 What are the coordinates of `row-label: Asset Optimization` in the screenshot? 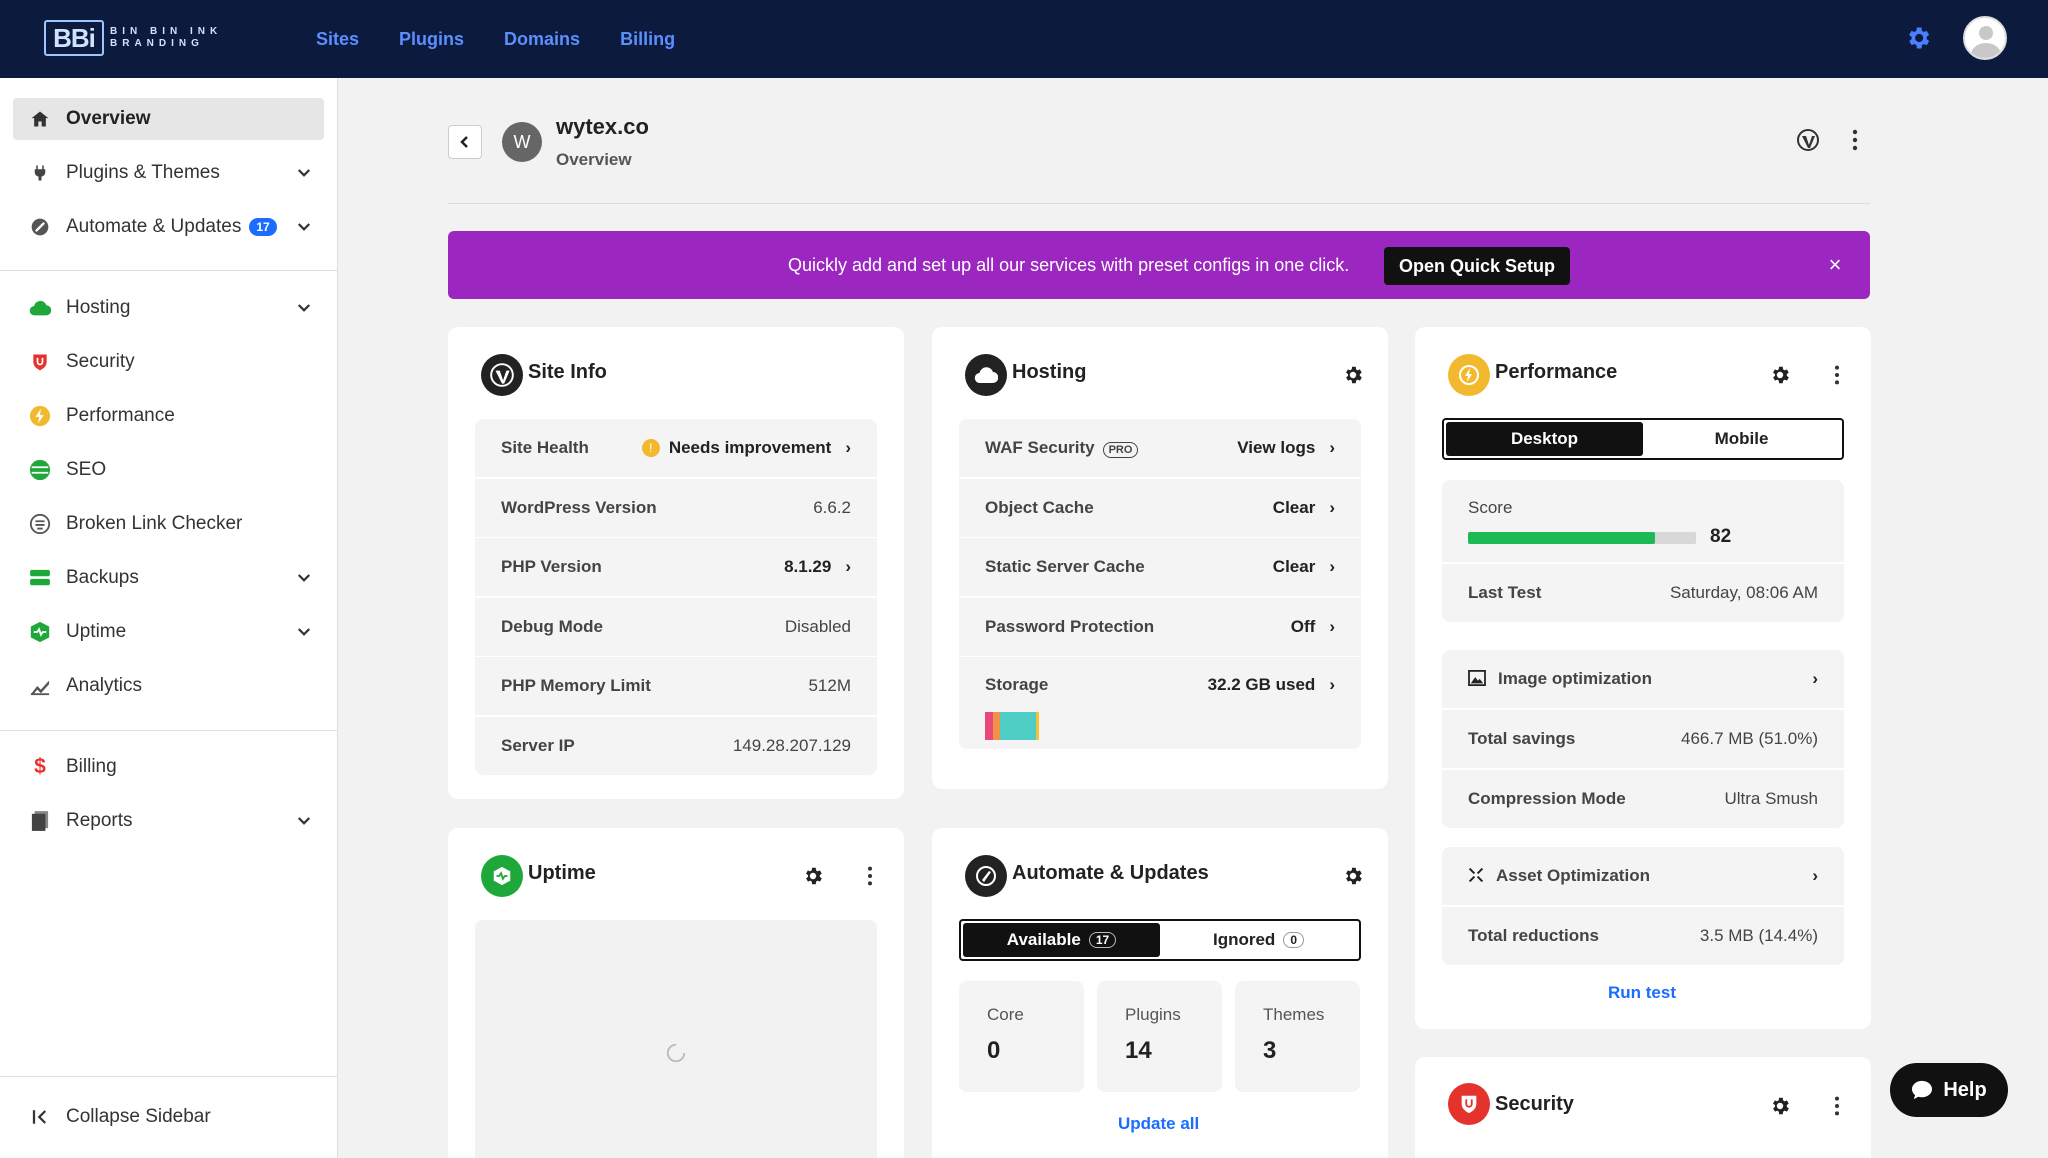 It's located at (1633, 876).